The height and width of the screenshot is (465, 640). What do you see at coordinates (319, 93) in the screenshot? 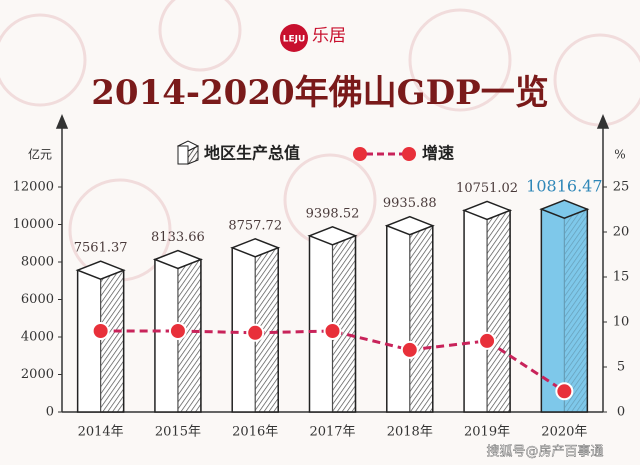
I see `chart-title: 2014-2020年佛山GDP一览` at bounding box center [319, 93].